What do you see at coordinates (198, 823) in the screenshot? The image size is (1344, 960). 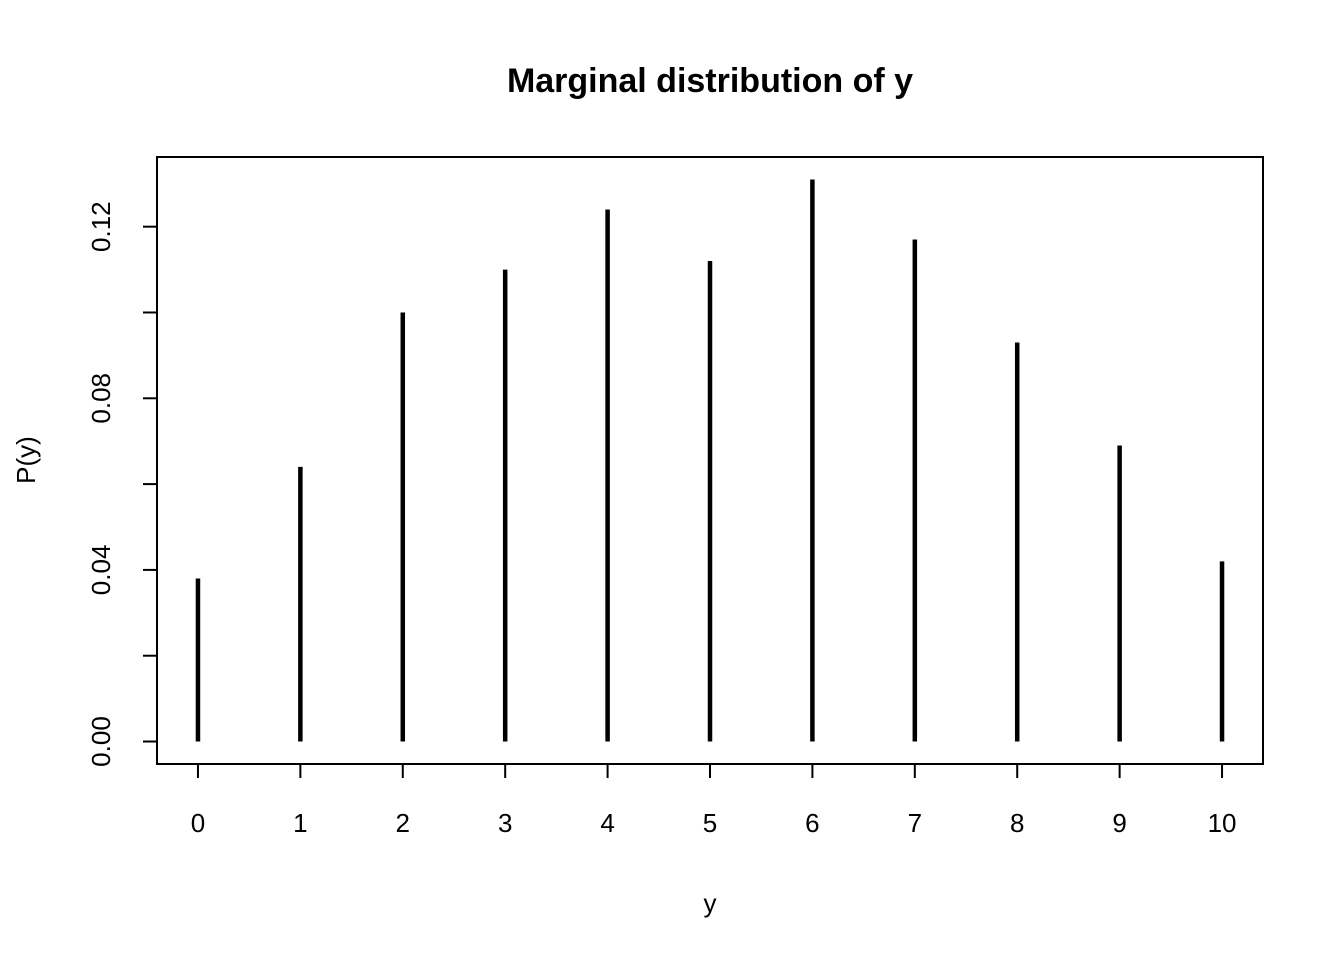 I see `x-tick-label: 0` at bounding box center [198, 823].